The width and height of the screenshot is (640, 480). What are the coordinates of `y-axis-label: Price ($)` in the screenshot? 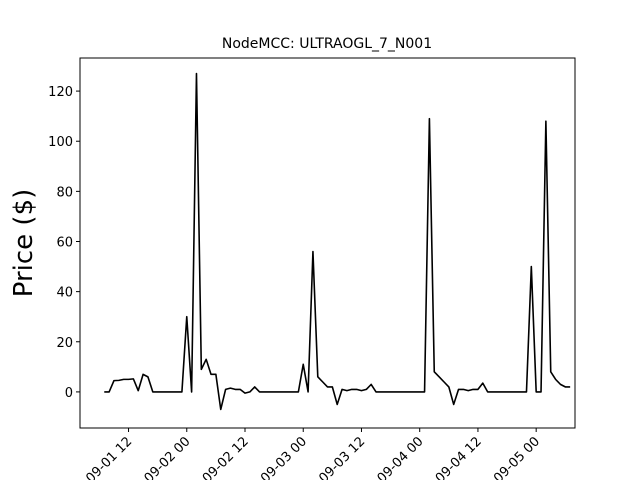 It's located at (24, 243).